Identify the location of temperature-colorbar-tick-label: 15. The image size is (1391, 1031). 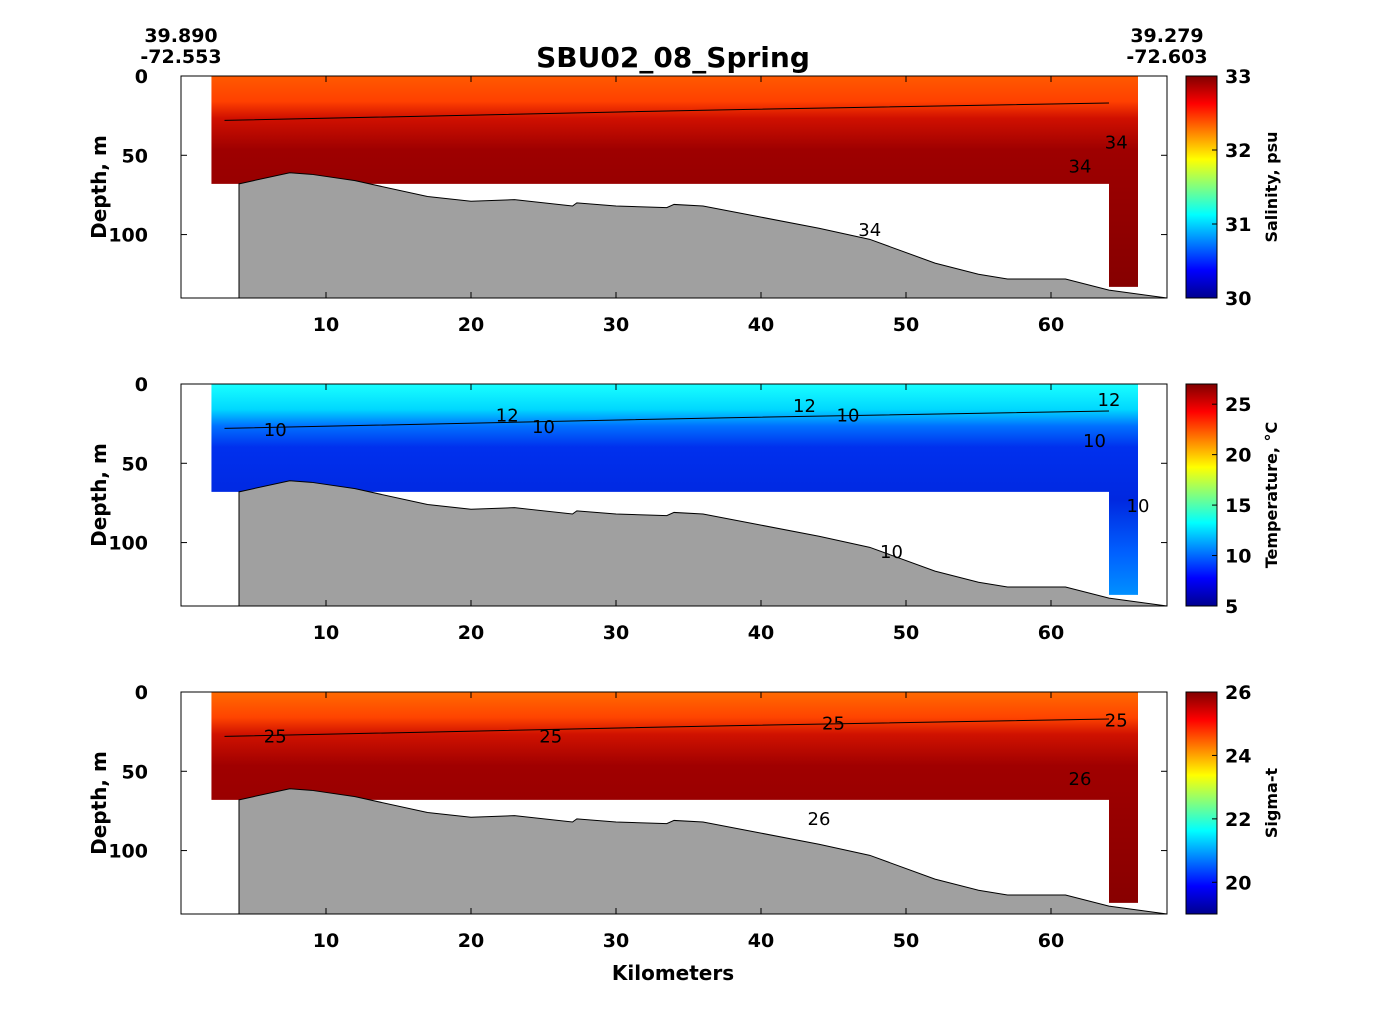
(1238, 506).